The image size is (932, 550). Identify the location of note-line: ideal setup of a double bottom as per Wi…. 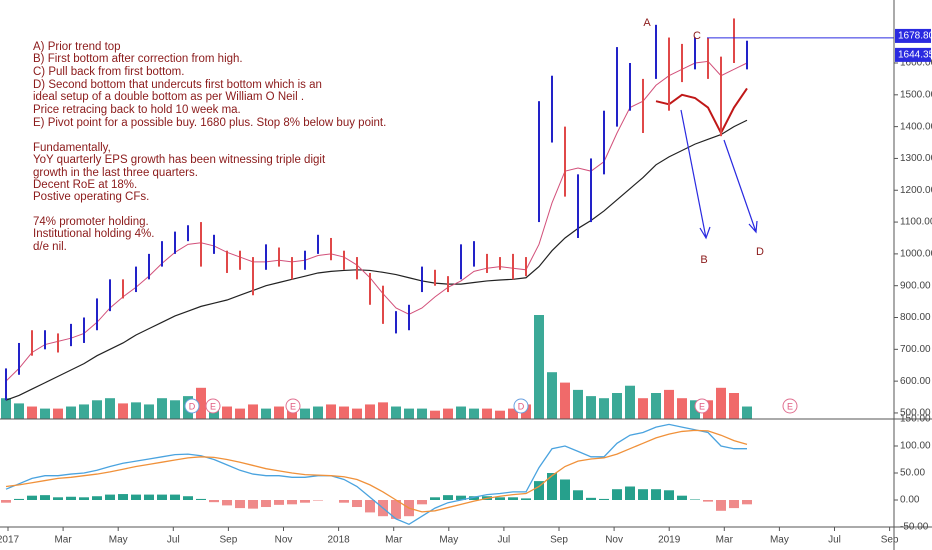
(168, 97).